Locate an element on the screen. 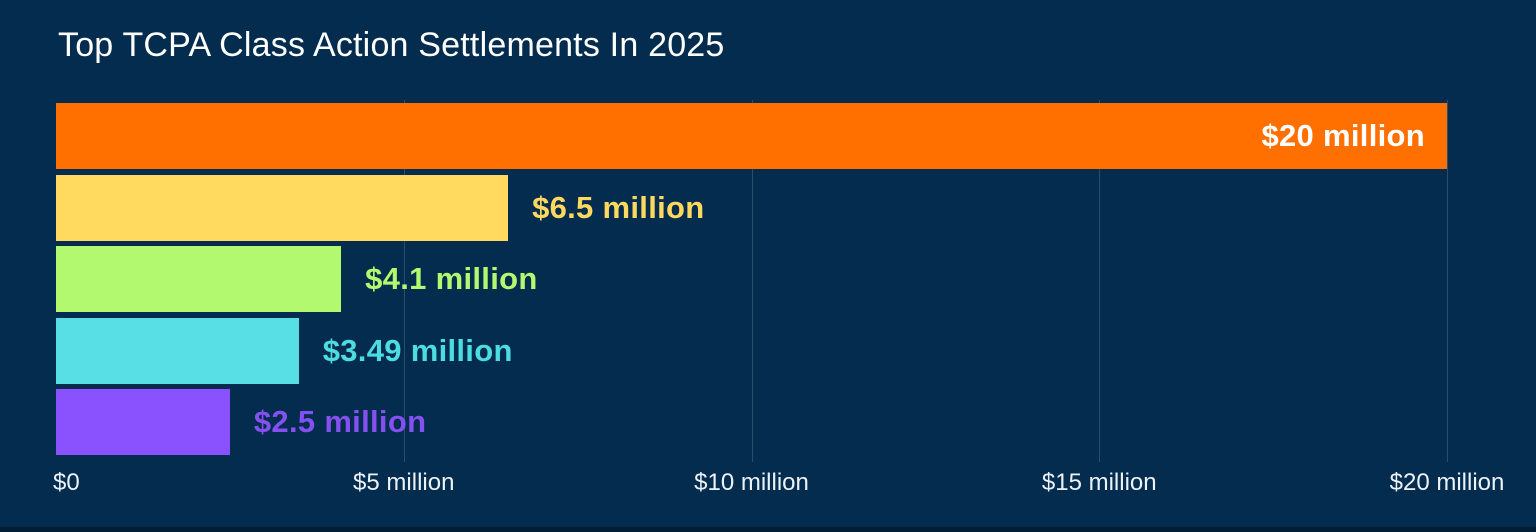 The height and width of the screenshot is (532, 1536). gridline-5m is located at coordinates (404, 281).